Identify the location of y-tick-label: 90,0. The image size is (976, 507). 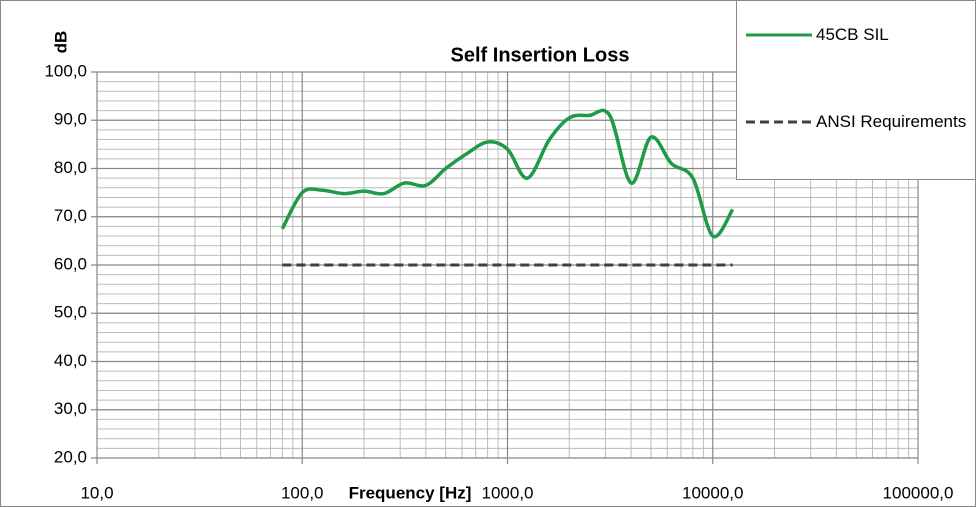
(70, 119).